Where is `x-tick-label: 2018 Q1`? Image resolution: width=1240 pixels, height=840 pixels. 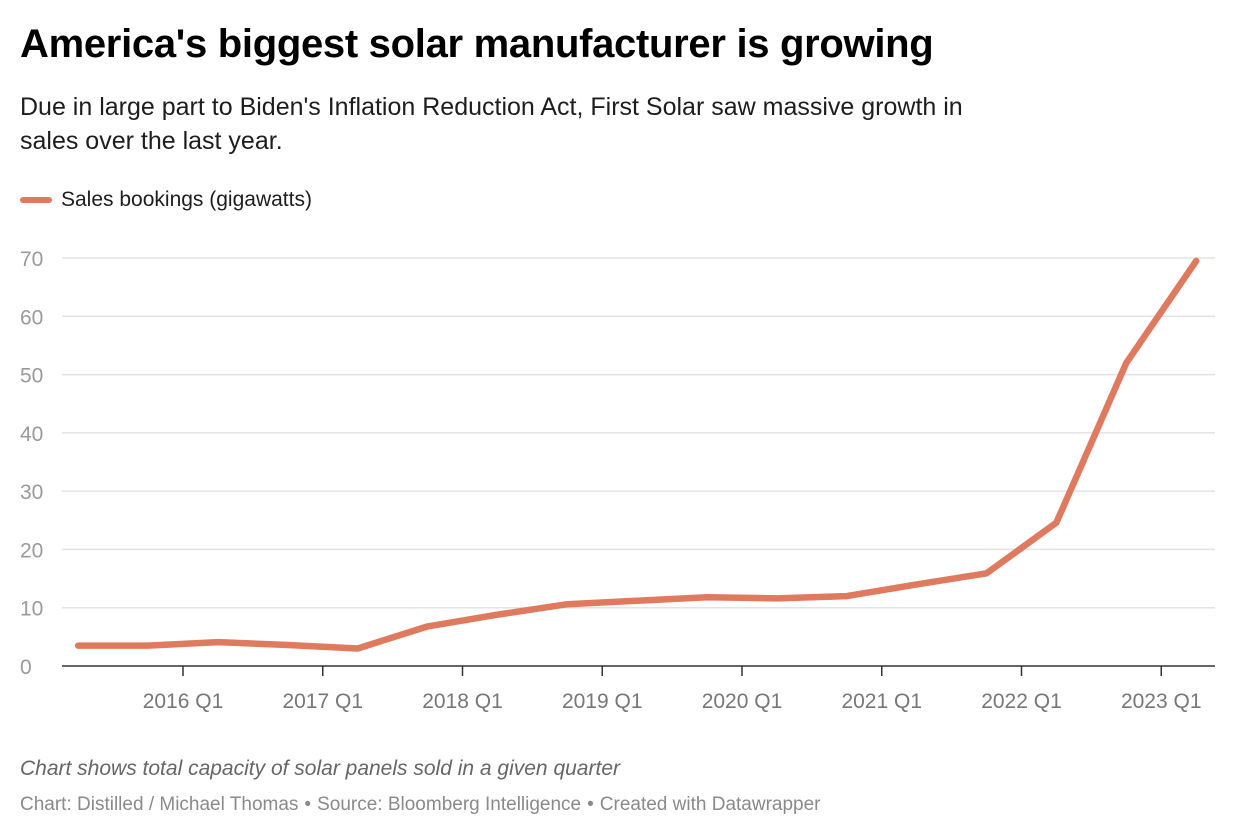
x-tick-label: 2018 Q1 is located at coordinates (462, 701).